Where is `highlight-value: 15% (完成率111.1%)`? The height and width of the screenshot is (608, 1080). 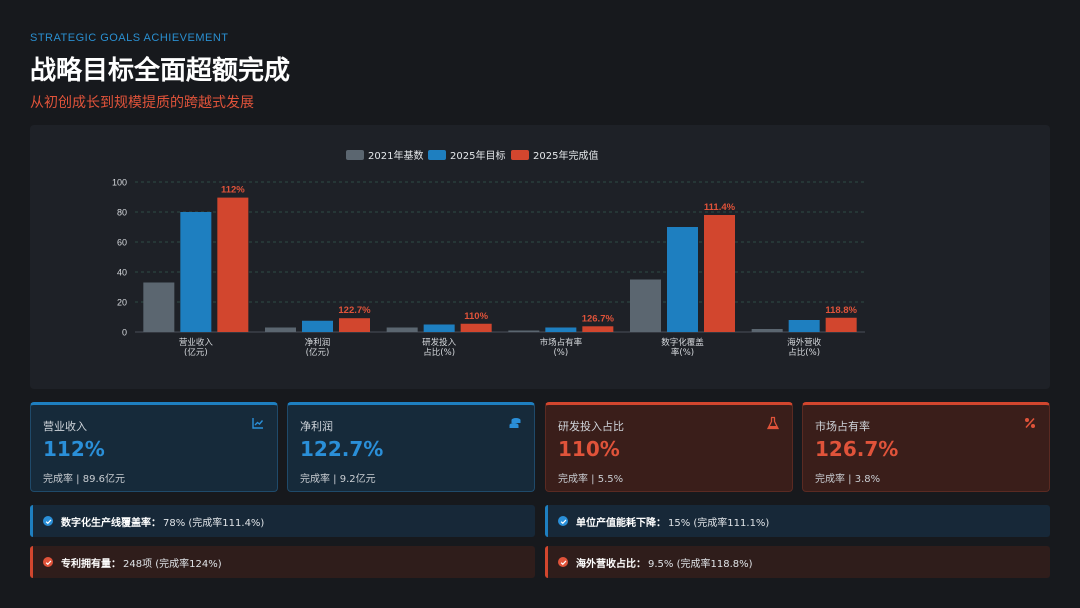 highlight-value: 15% (完成率111.1%) is located at coordinates (719, 523).